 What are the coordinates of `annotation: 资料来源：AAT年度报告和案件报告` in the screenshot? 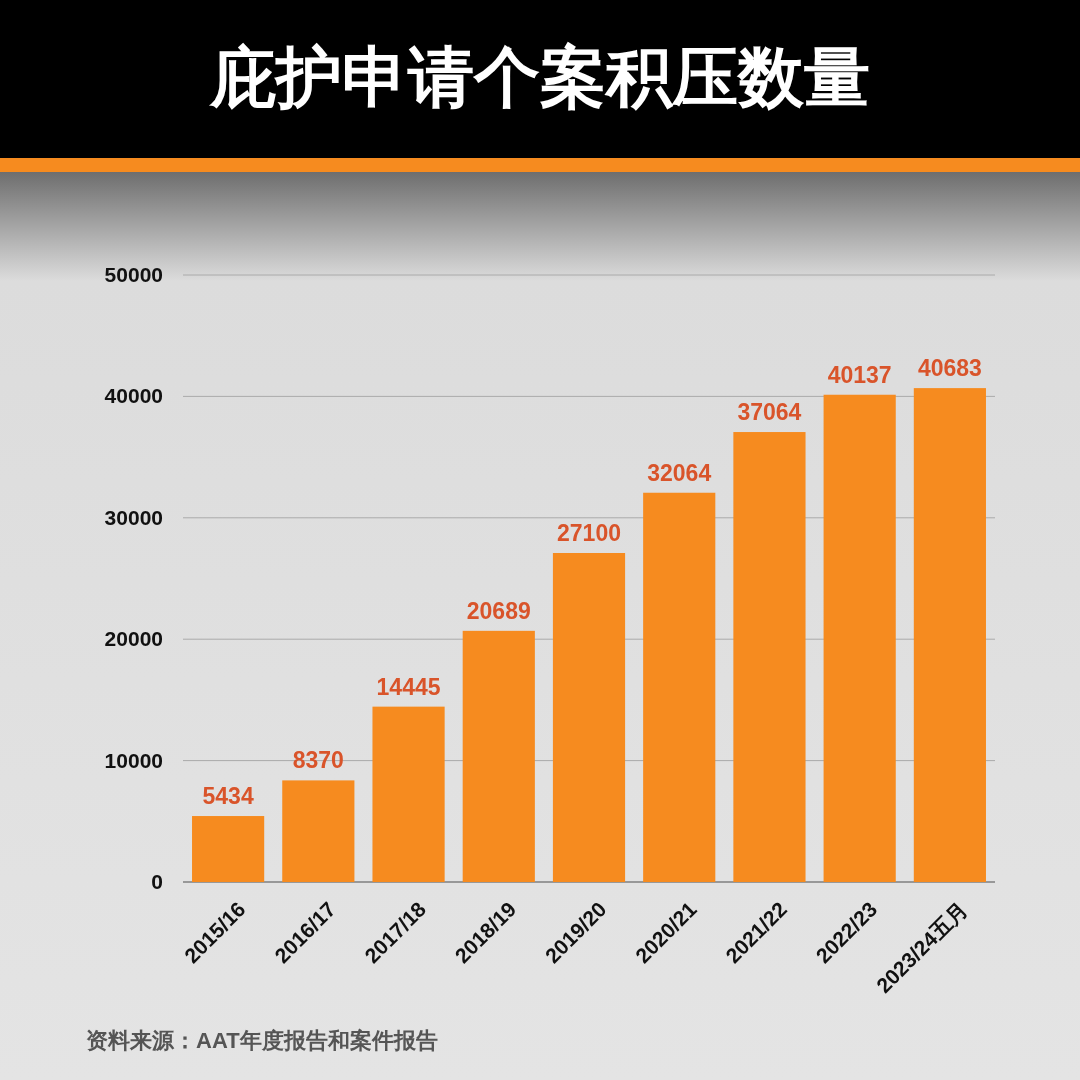 It's located at (262, 1040).